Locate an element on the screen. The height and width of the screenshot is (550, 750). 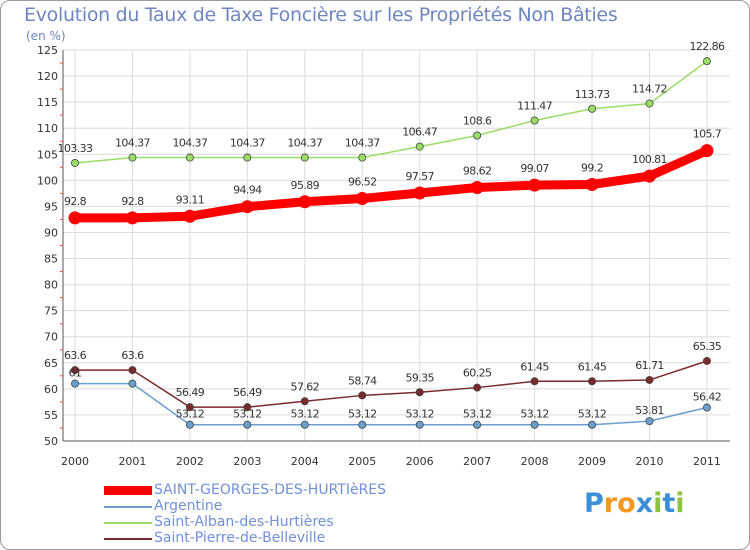
y-tick-label: 60 is located at coordinates (51, 389).